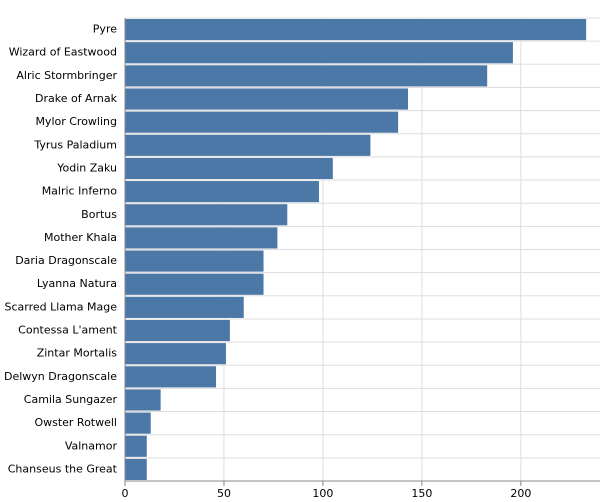 The image size is (602, 502). Describe the element at coordinates (322, 493) in the screenshot. I see `x-tick-label: 100` at that location.